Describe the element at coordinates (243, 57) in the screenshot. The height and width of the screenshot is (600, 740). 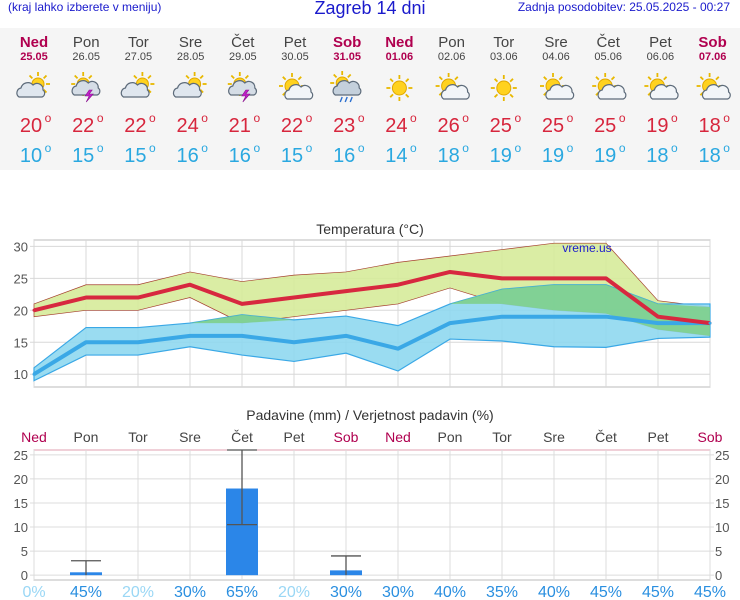
I see `day-date: 29.05` at that location.